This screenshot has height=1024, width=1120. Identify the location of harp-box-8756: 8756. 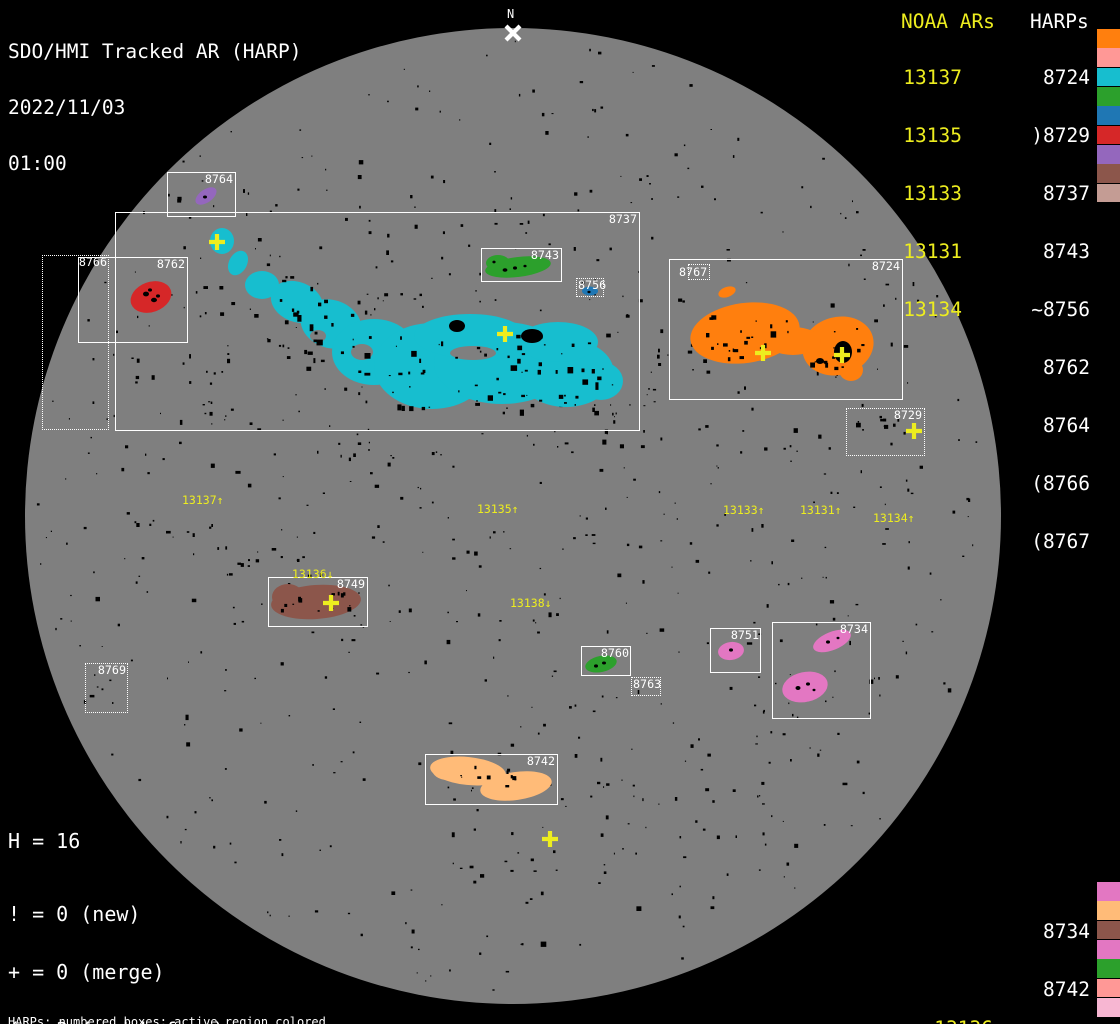
(591, 287).